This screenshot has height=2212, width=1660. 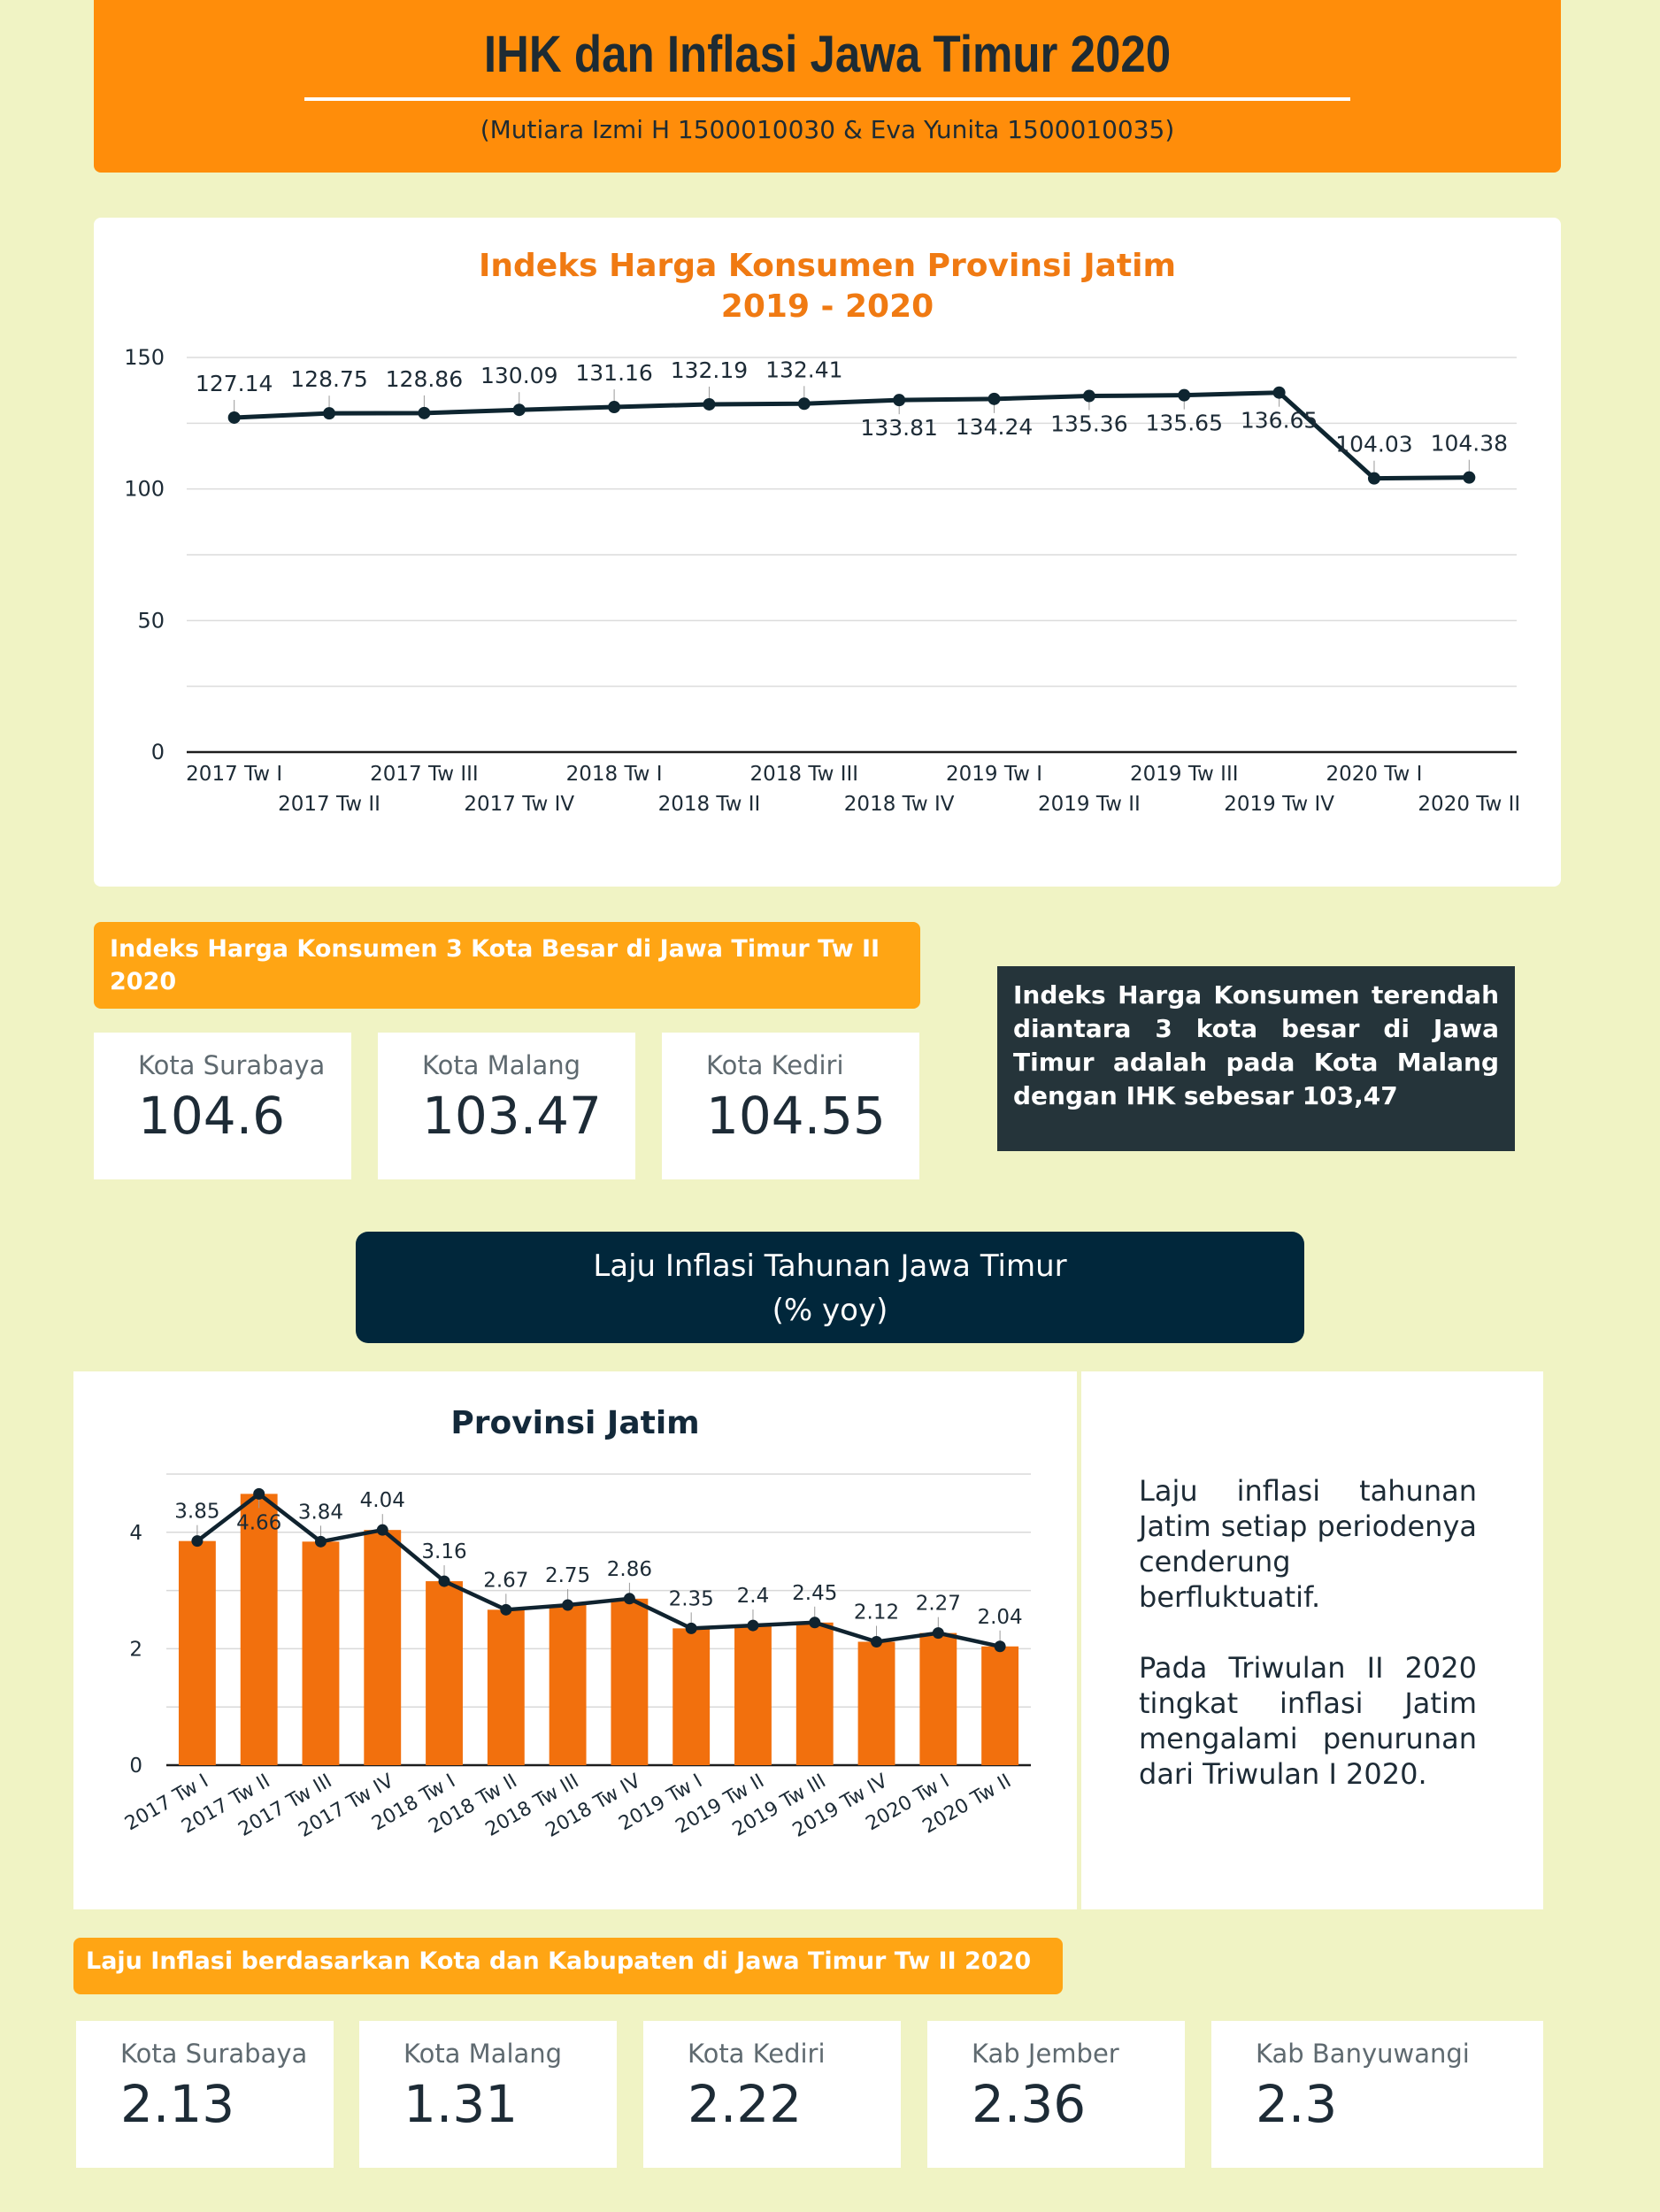 What do you see at coordinates (382, 1501) in the screenshot?
I see `inflation-data-label: 4.04` at bounding box center [382, 1501].